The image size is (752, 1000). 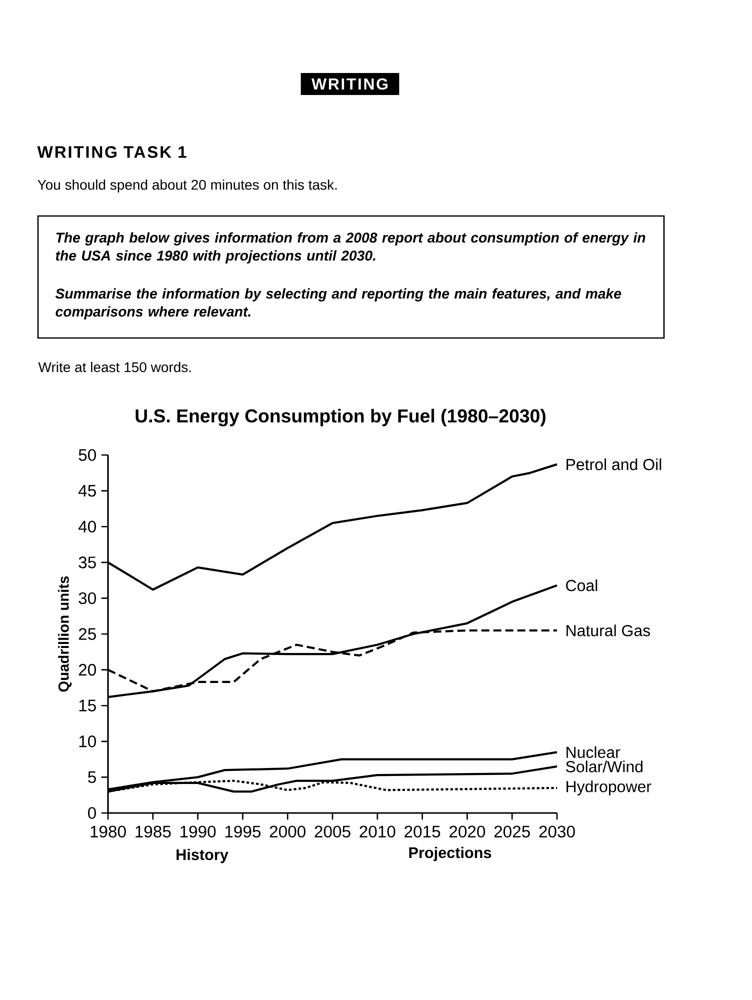 What do you see at coordinates (604, 766) in the screenshot?
I see `series-label: Solar/Wind` at bounding box center [604, 766].